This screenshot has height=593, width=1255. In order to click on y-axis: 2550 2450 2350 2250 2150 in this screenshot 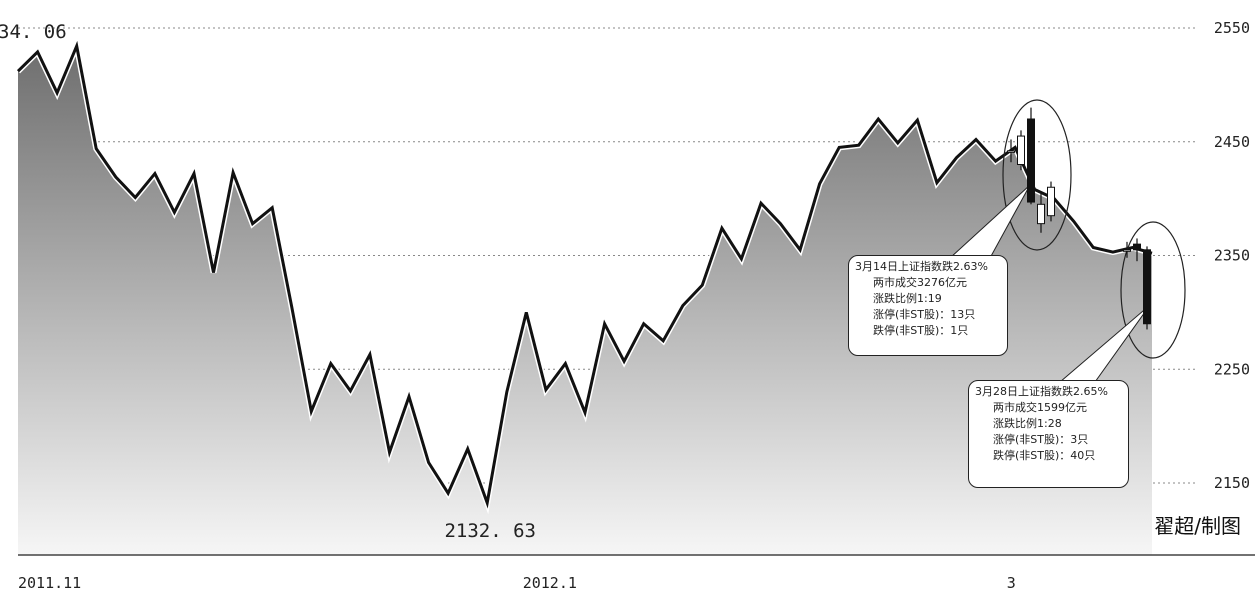, I will do `click(1232, 255)`.